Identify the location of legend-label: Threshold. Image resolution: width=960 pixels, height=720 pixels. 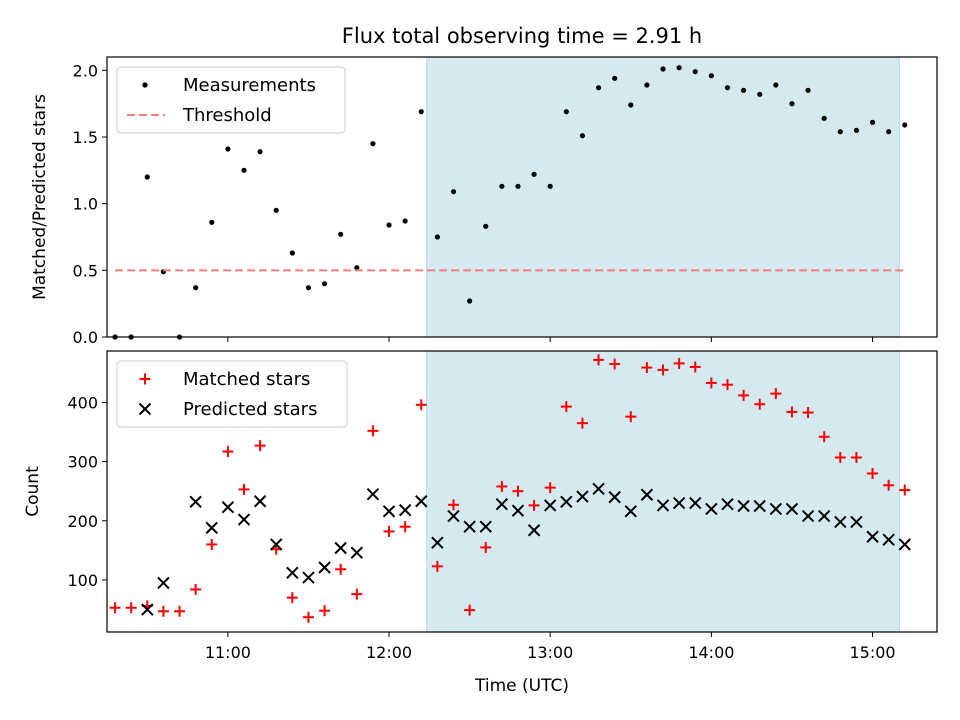
(227, 115).